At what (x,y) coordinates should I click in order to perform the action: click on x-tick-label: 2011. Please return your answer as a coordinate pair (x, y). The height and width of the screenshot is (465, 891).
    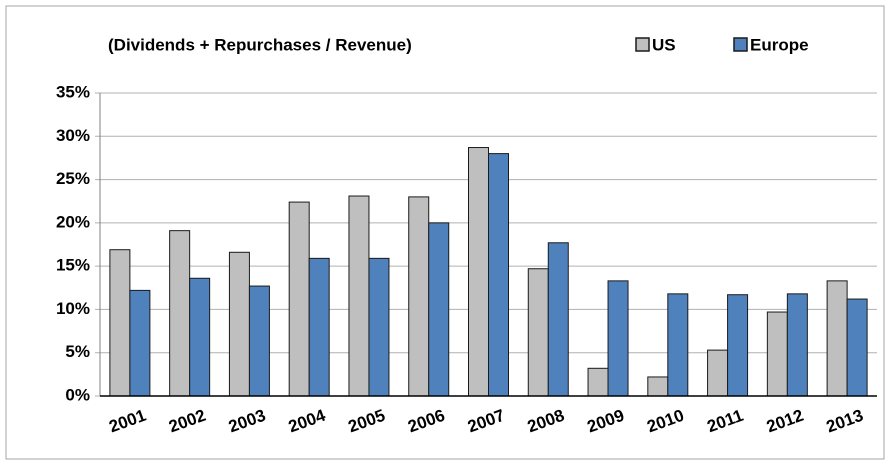
    Looking at the image, I should click on (725, 421).